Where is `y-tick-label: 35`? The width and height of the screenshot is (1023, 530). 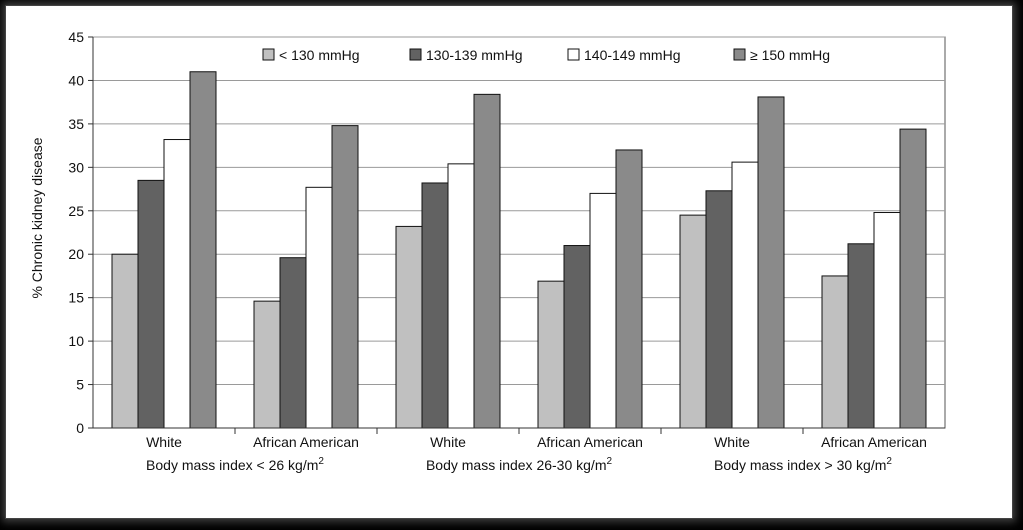 y-tick-label: 35 is located at coordinates (76, 124).